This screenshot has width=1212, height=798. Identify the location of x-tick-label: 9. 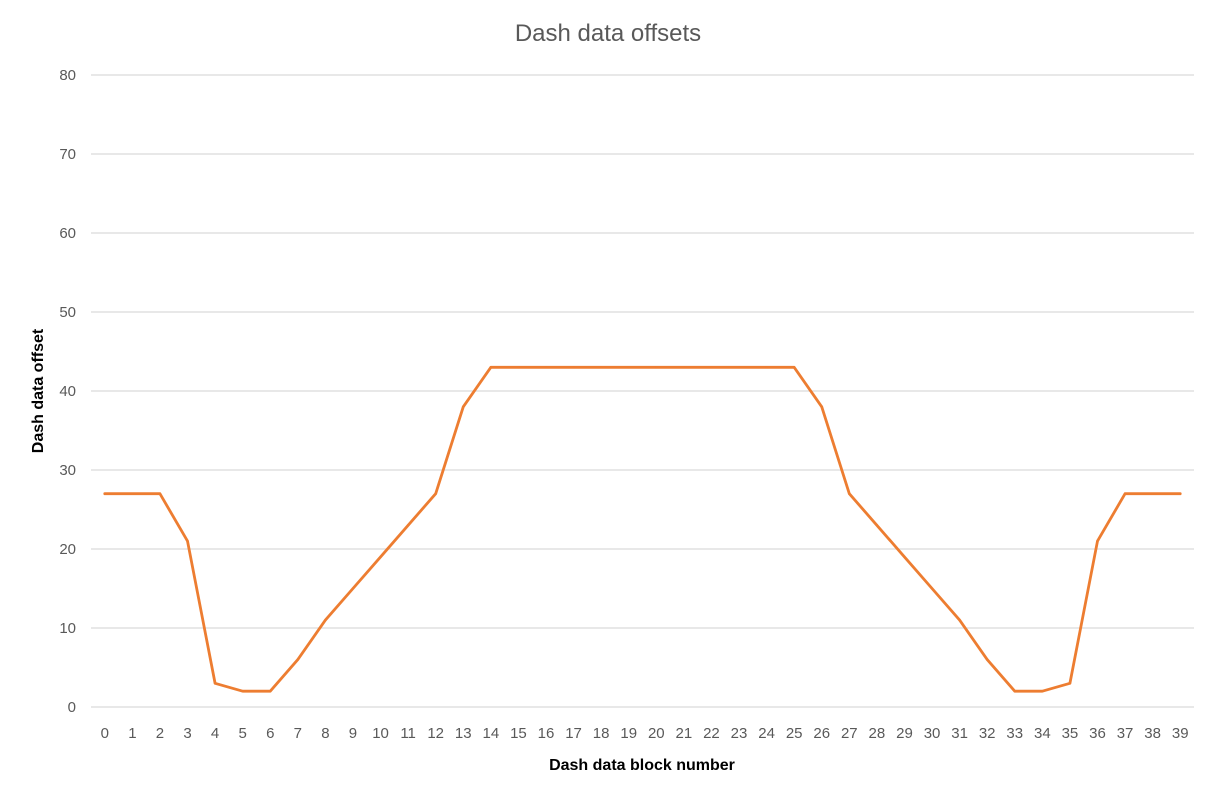
(353, 733).